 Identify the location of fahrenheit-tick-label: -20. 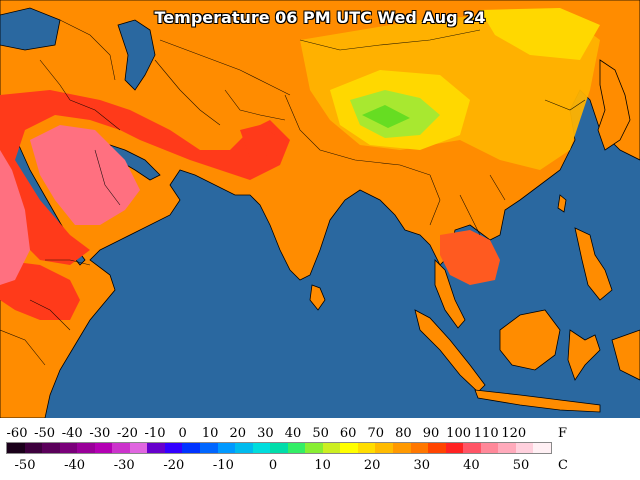
(127, 433).